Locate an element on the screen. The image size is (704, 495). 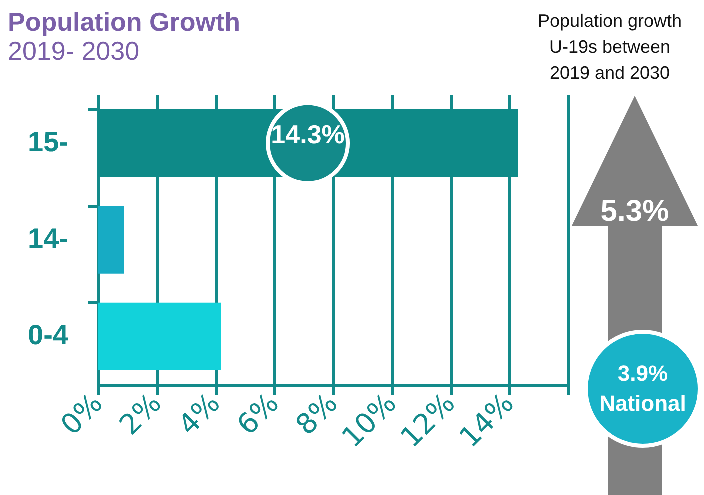
x-tick-label: 2% is located at coordinates (140, 414).